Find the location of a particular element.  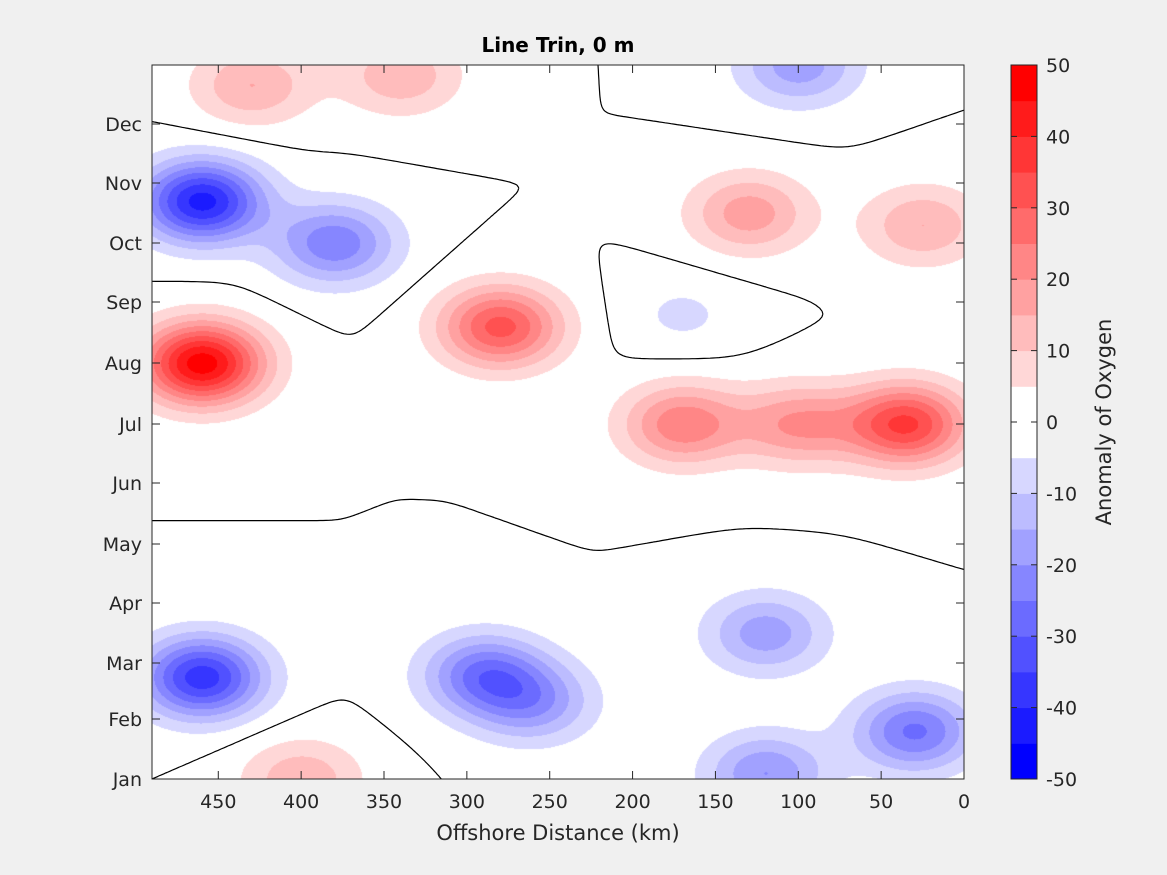

y-tick-label: Jun is located at coordinates (126, 484).